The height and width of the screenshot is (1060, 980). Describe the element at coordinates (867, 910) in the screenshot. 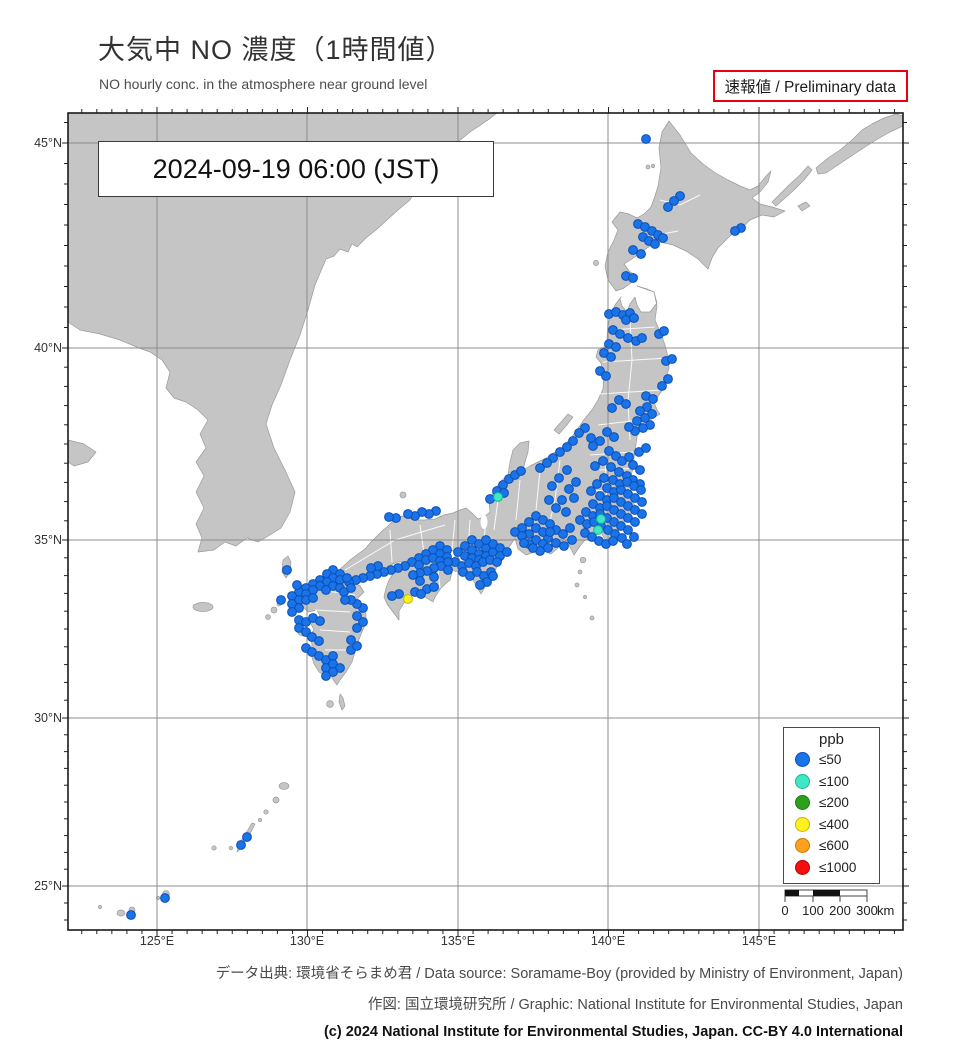

I see `scalebar-number: 300` at that location.